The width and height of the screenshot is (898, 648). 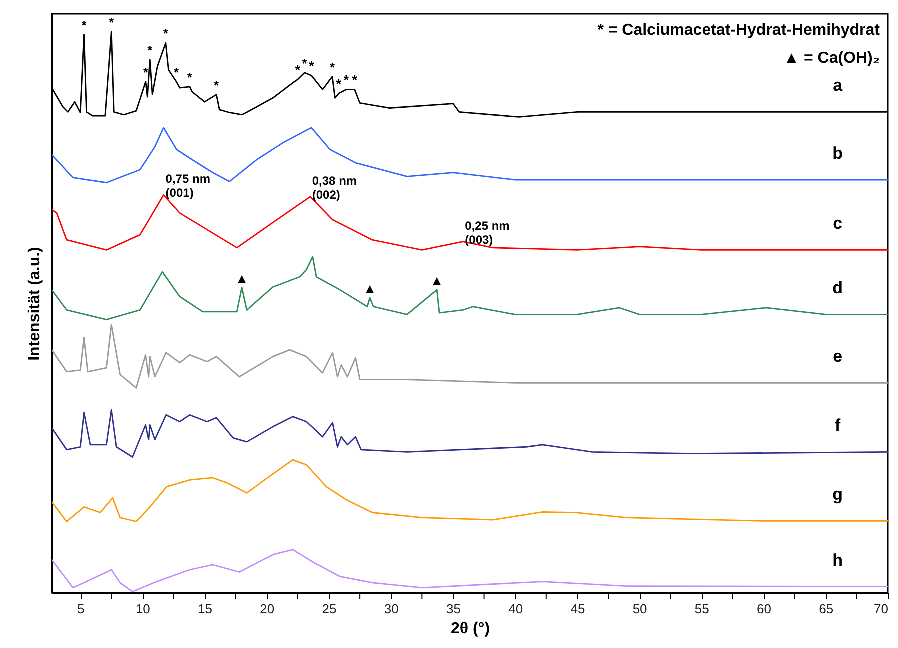 I want to click on x-tick-label: 30, so click(x=391, y=609).